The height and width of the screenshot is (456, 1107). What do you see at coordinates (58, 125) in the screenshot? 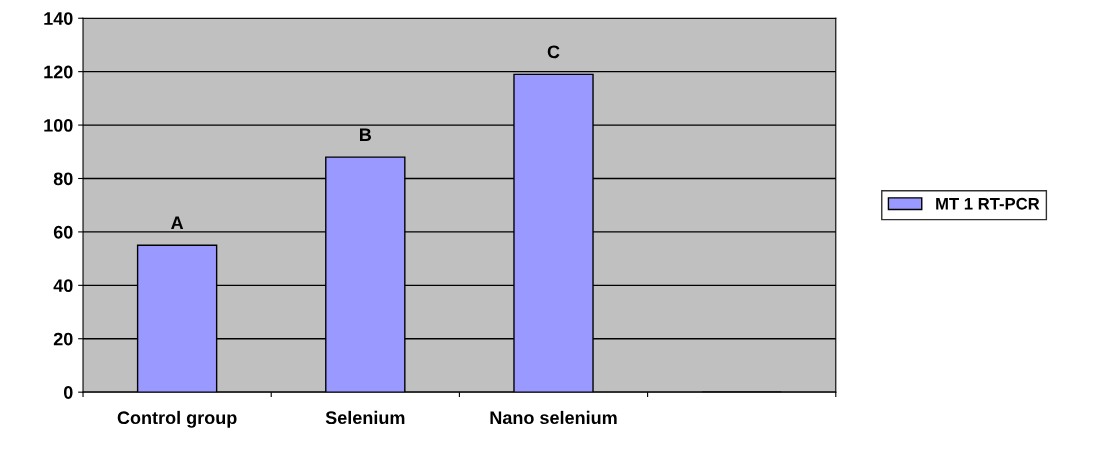
I see `y-tick-label: 100` at bounding box center [58, 125].